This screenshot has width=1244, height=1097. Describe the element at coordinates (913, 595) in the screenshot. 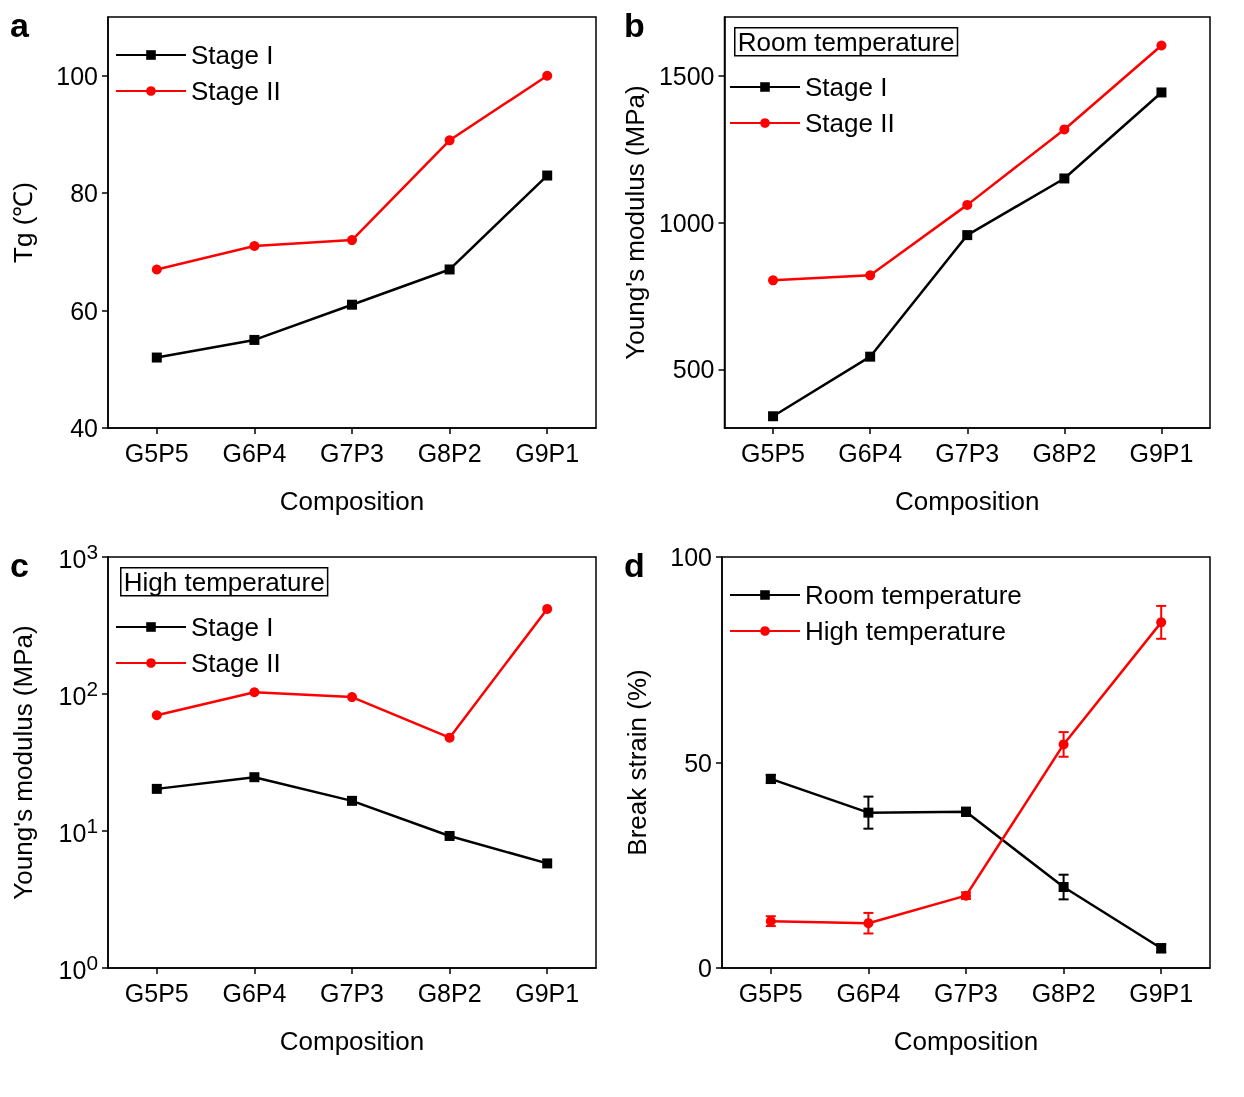

I see `legend-label: Room temperature` at that location.